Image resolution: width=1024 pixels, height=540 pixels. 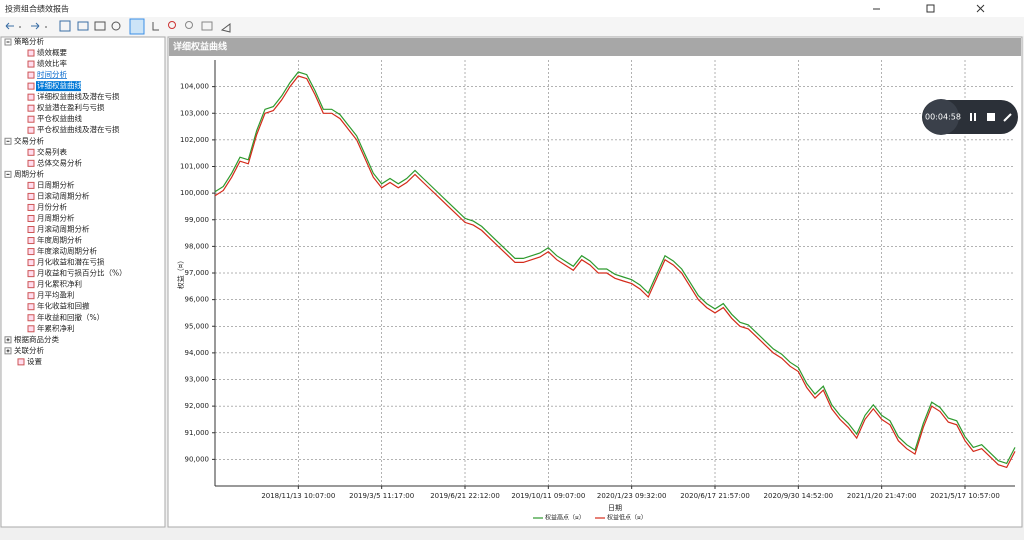 What do you see at coordinates (1007, 117) in the screenshot?
I see `pen-button` at bounding box center [1007, 117].